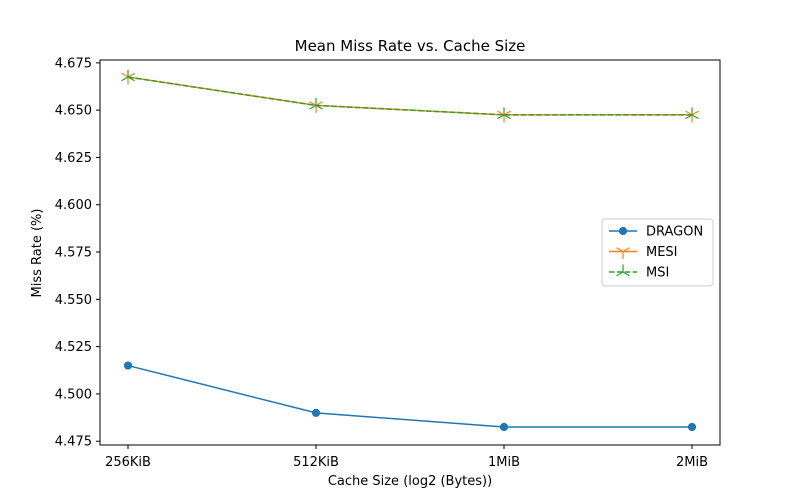  I want to click on series-dragon, so click(410, 396).